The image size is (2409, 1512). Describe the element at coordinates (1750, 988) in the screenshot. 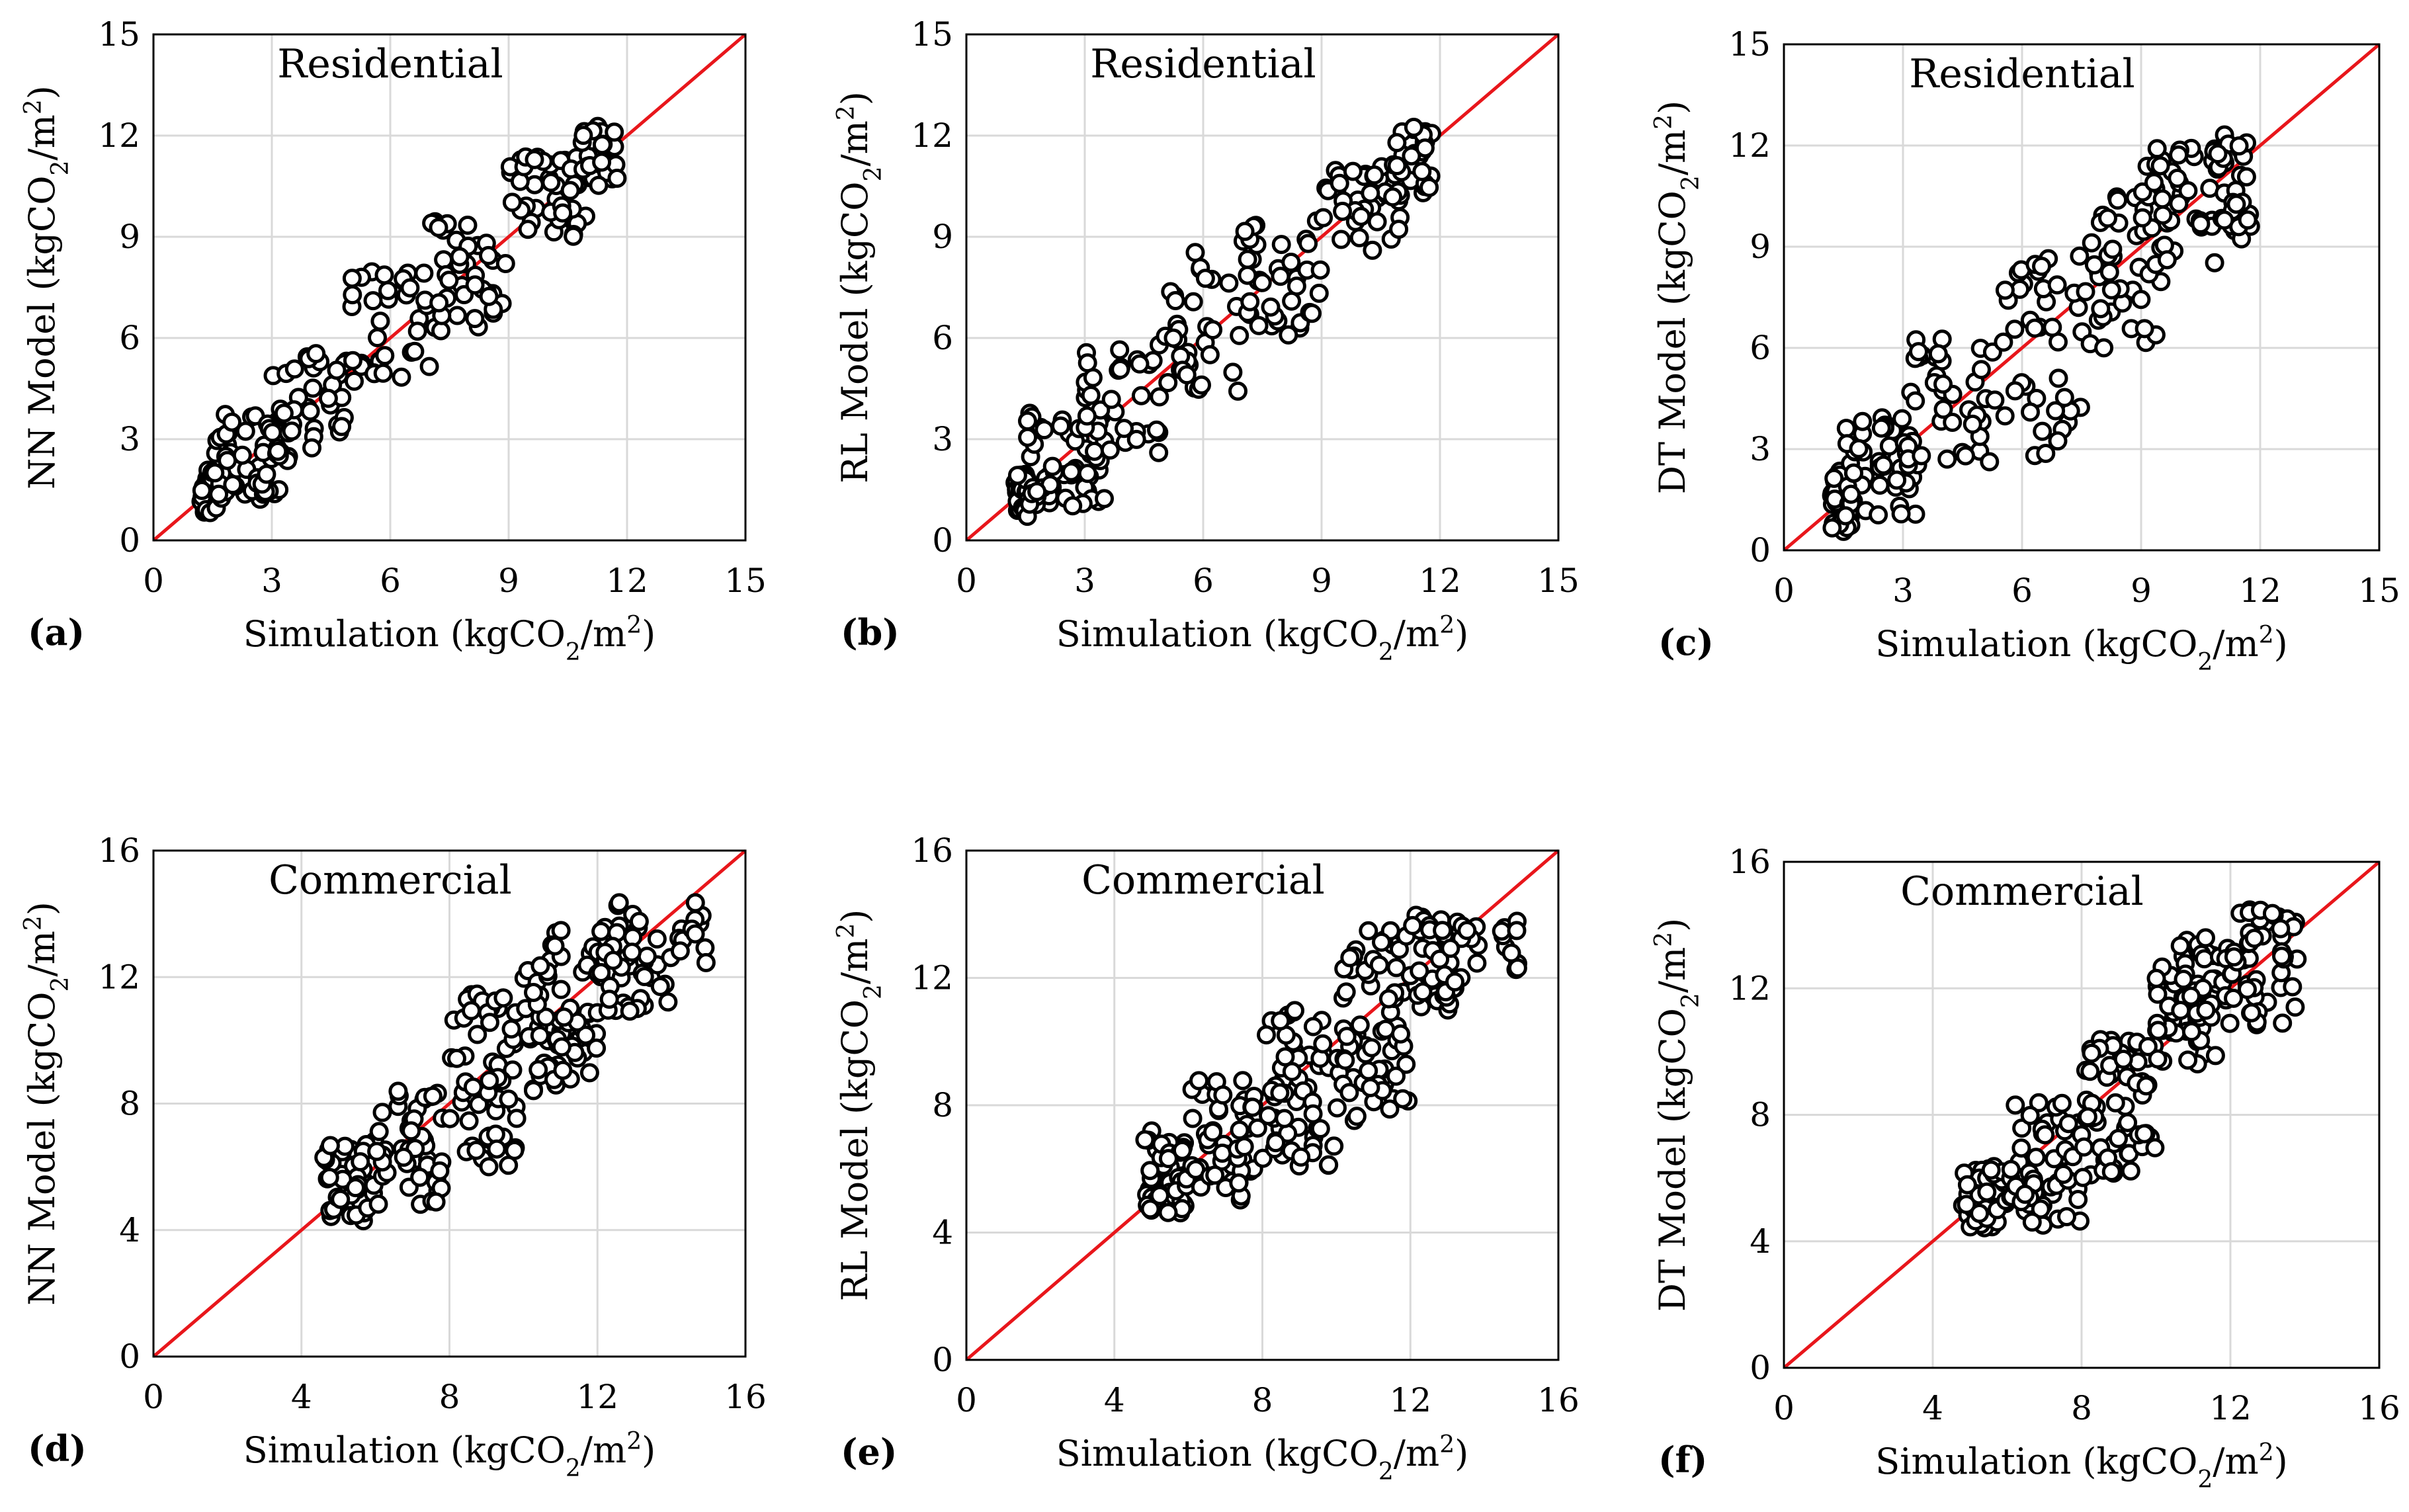

I see `y-tick-label: 12` at that location.